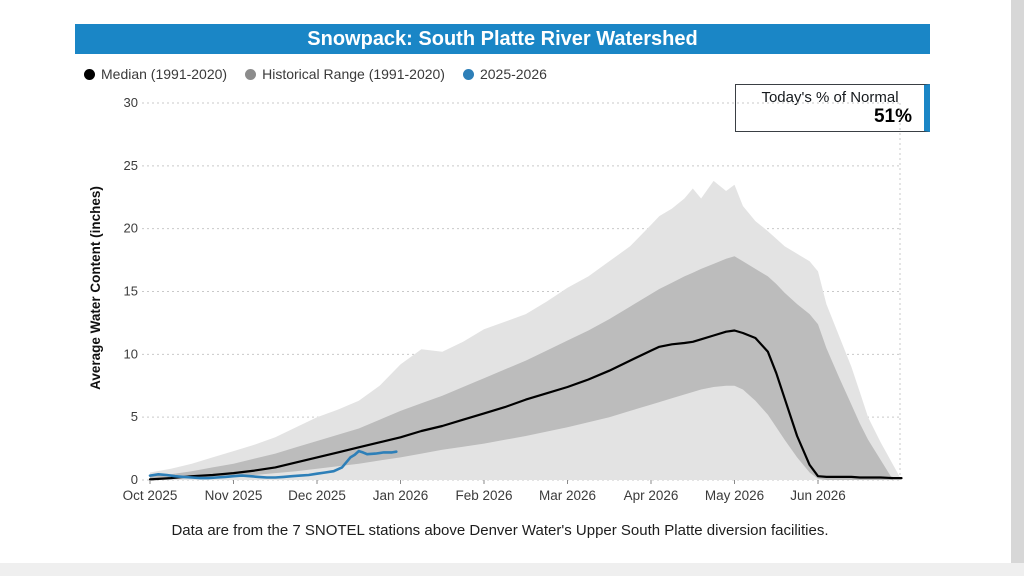 The height and width of the screenshot is (576, 1024). Describe the element at coordinates (1017, 288) in the screenshot. I see `window-edge-right` at that location.